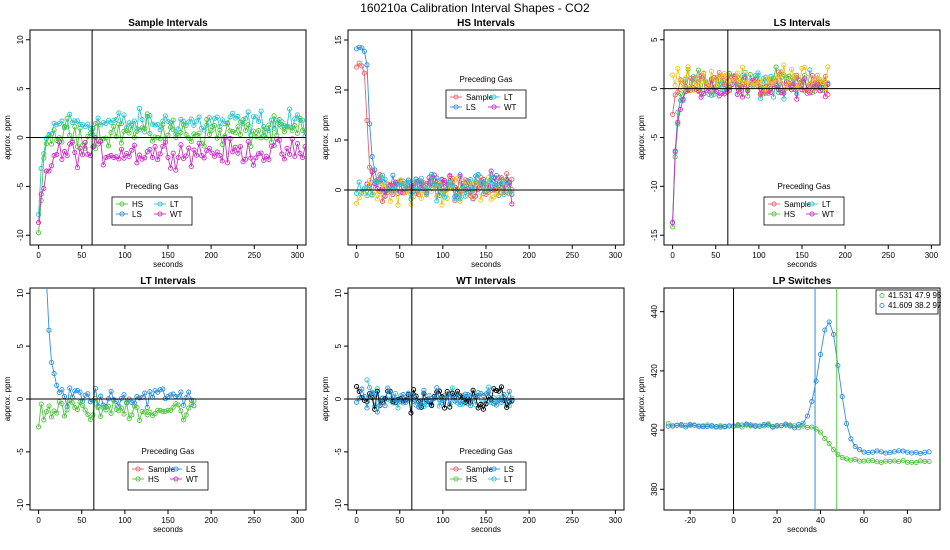 This screenshot has width=950, height=550. I want to click on series-ls, so click(120, 343).